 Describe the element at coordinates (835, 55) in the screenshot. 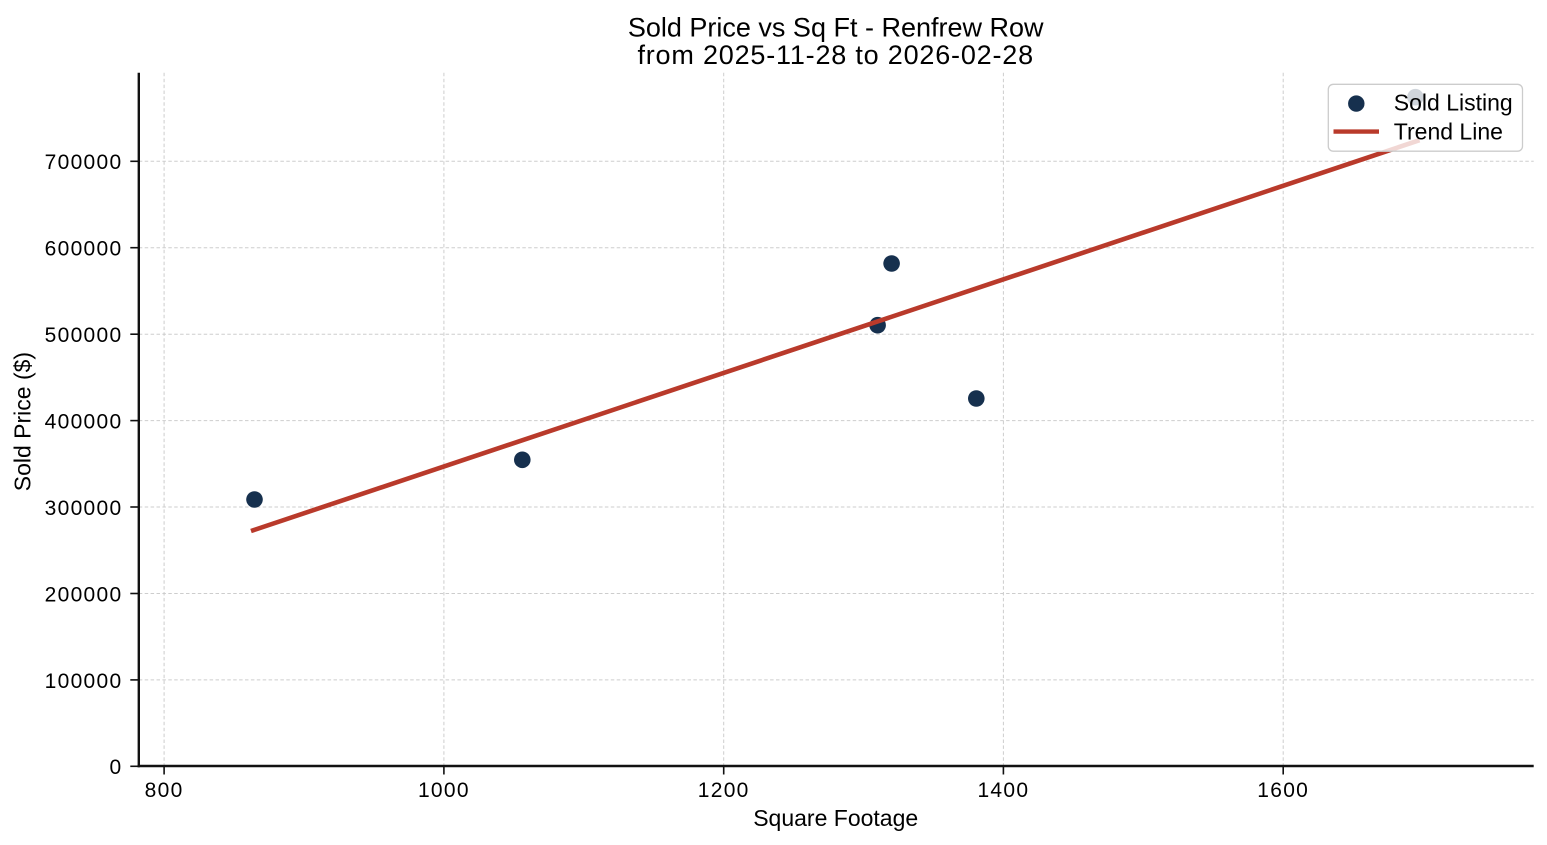

I see `svg-text: from 2025-11-28 to 2026-02-28` at that location.